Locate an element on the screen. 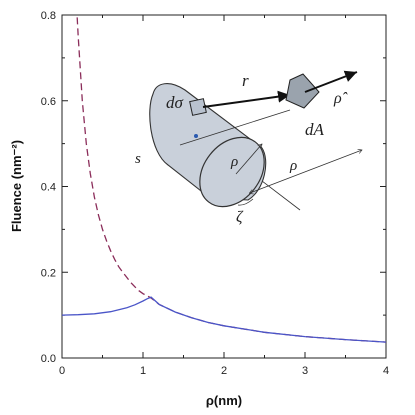 This screenshot has height=415, width=415. x-tick-label: 1 is located at coordinates (143, 371).